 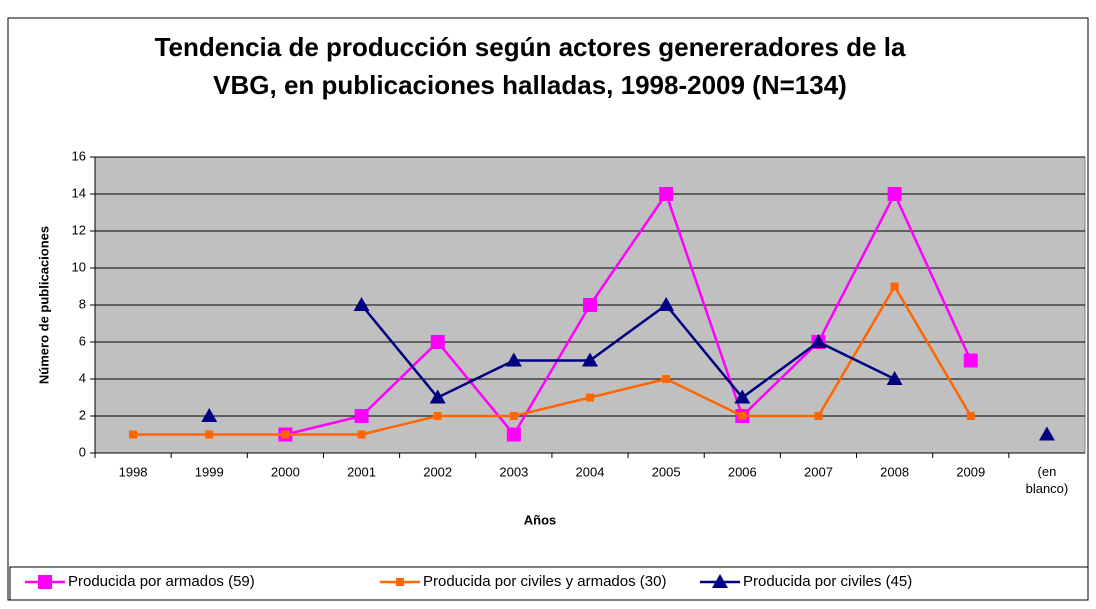 What do you see at coordinates (79, 192) in the screenshot?
I see `y-tick-label: 14` at bounding box center [79, 192].